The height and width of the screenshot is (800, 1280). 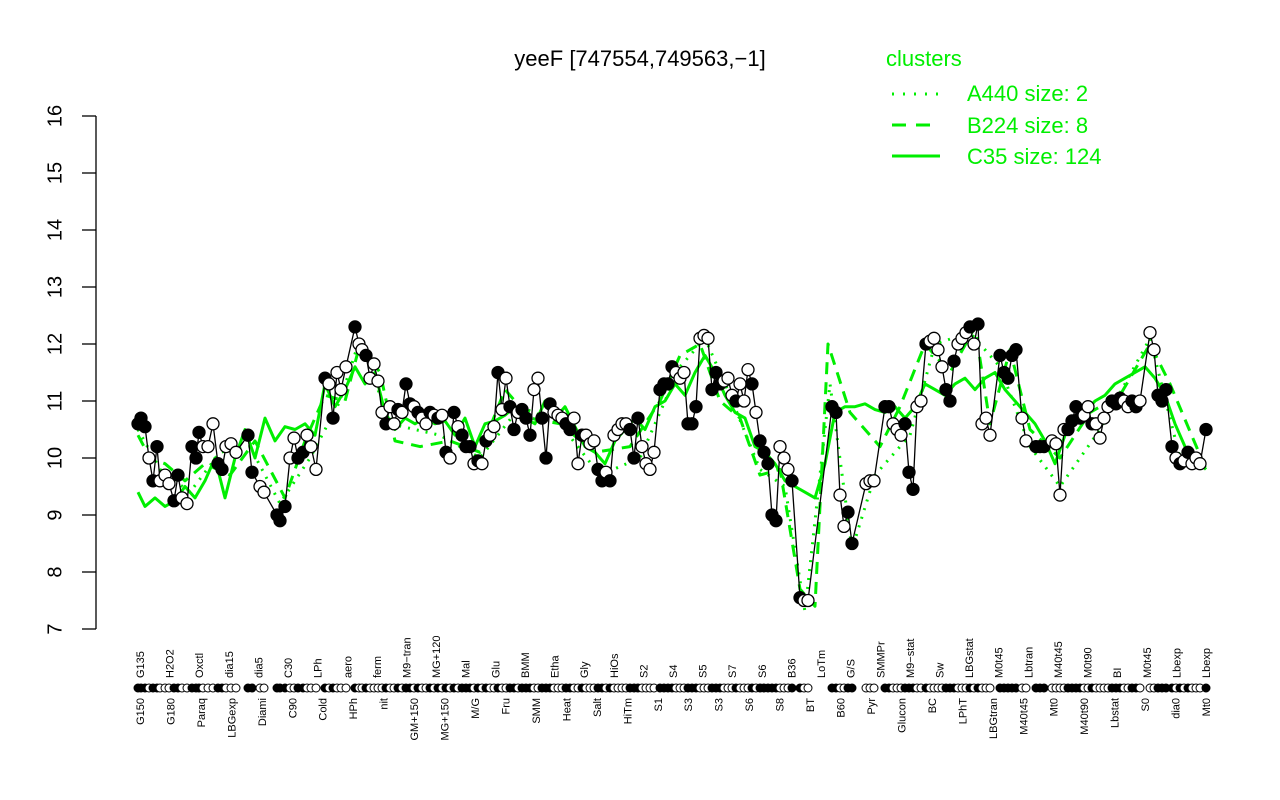 I want to click on x-tick-label: S2, so click(x=644, y=671).